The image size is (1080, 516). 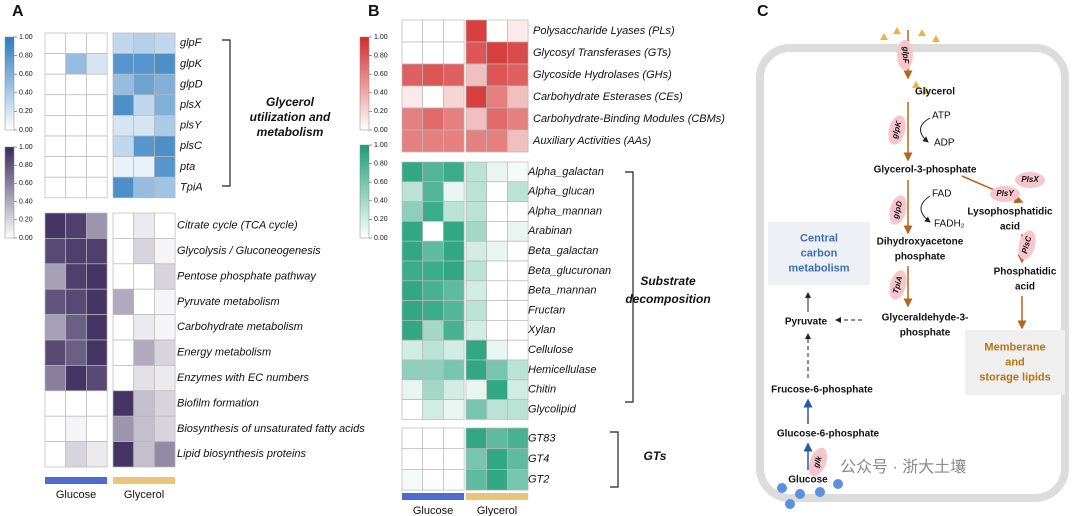 I want to click on box-label: and, so click(x=1015, y=362).